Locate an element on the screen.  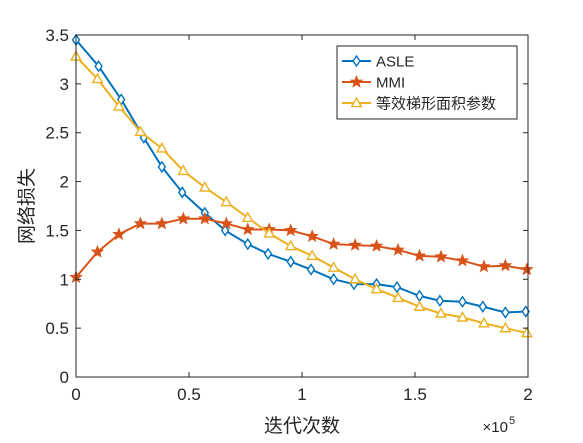
legend-label-1: ASLE is located at coordinates (395, 62).